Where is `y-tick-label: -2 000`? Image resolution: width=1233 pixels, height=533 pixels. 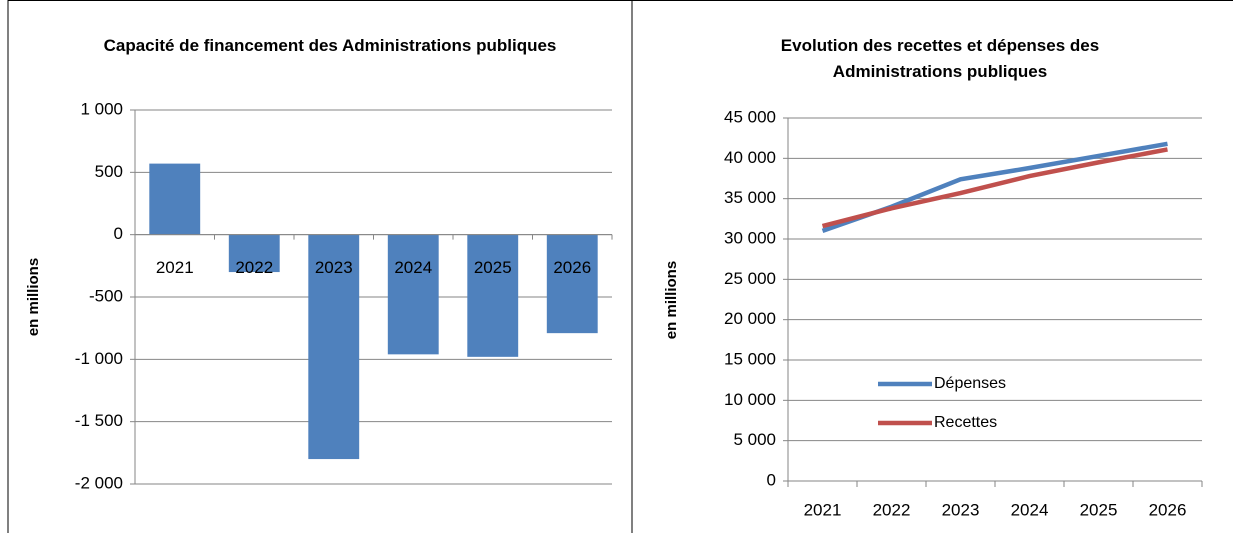
y-tick-label: -2 000 is located at coordinates (99, 482).